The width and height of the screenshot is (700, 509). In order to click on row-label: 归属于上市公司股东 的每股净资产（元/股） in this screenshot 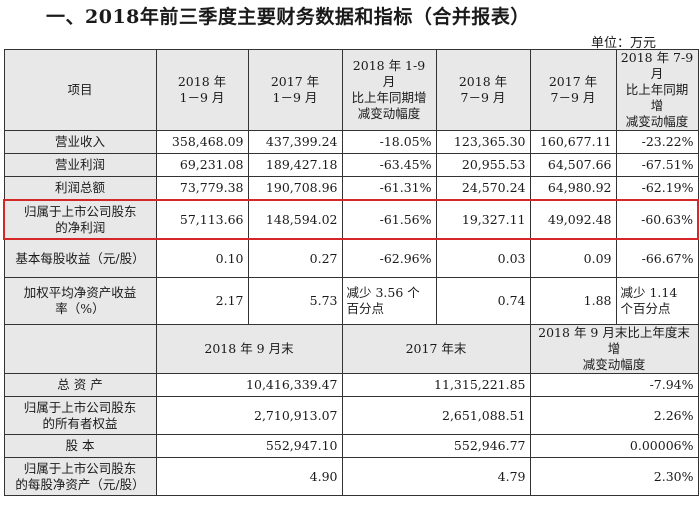, I will do `click(80, 476)`.